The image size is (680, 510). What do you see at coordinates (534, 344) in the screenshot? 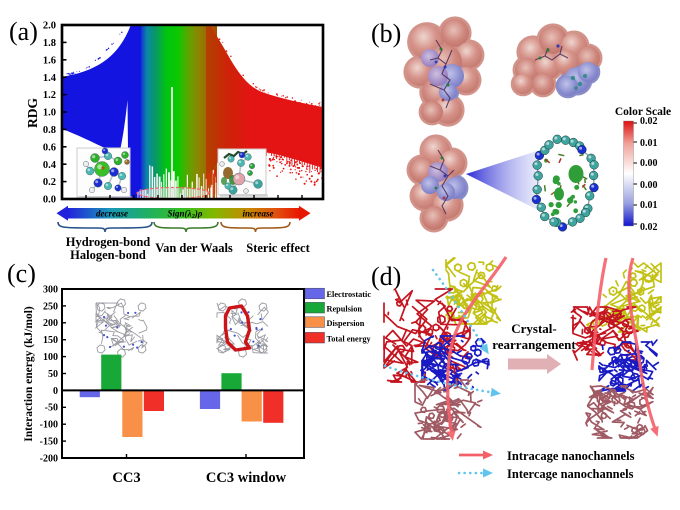
I see `svg-text: rearrangement` at bounding box center [534, 344].